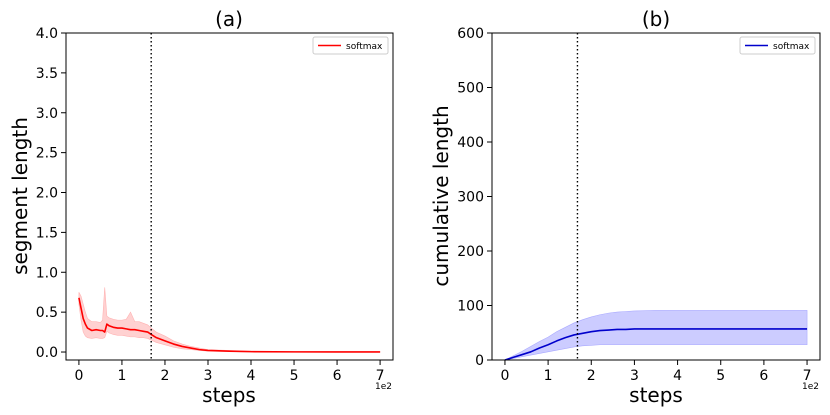  Describe the element at coordinates (470, 252) in the screenshot. I see `chart-b-y-tick-label: 200` at that location.